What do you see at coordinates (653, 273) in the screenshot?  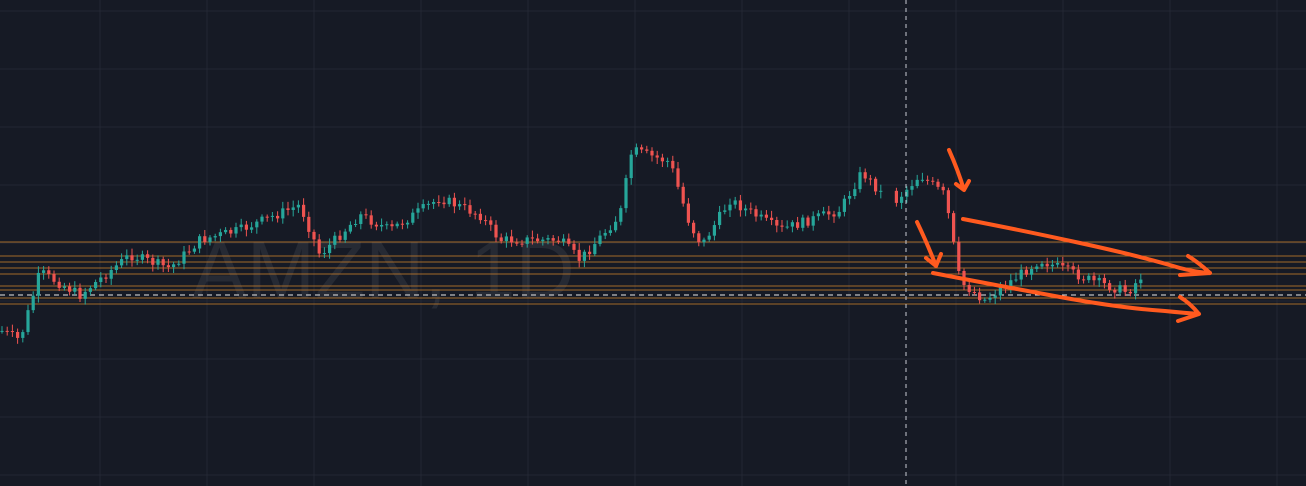 I see `price-levels` at bounding box center [653, 273].